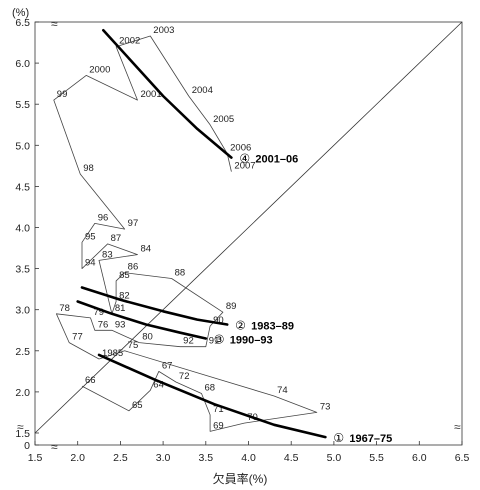 This screenshot has width=480, height=490. Describe the element at coordinates (22, 270) in the screenshot. I see `y-tick-label: 3.5` at that location.